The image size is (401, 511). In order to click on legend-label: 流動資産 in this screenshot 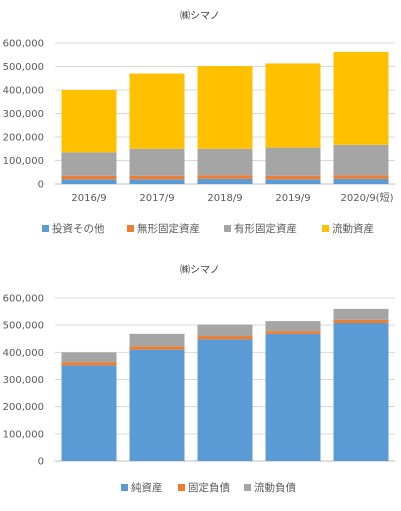, I will do `click(353, 228)`.